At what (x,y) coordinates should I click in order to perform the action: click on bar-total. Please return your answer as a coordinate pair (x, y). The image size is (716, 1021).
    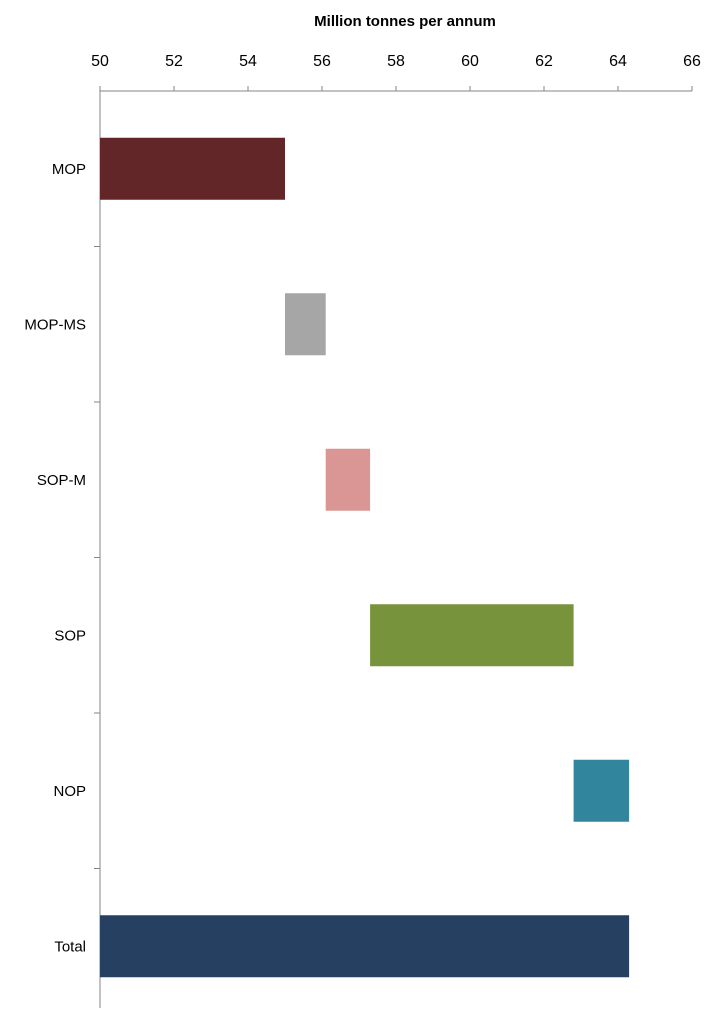
    Looking at the image, I should click on (365, 946).